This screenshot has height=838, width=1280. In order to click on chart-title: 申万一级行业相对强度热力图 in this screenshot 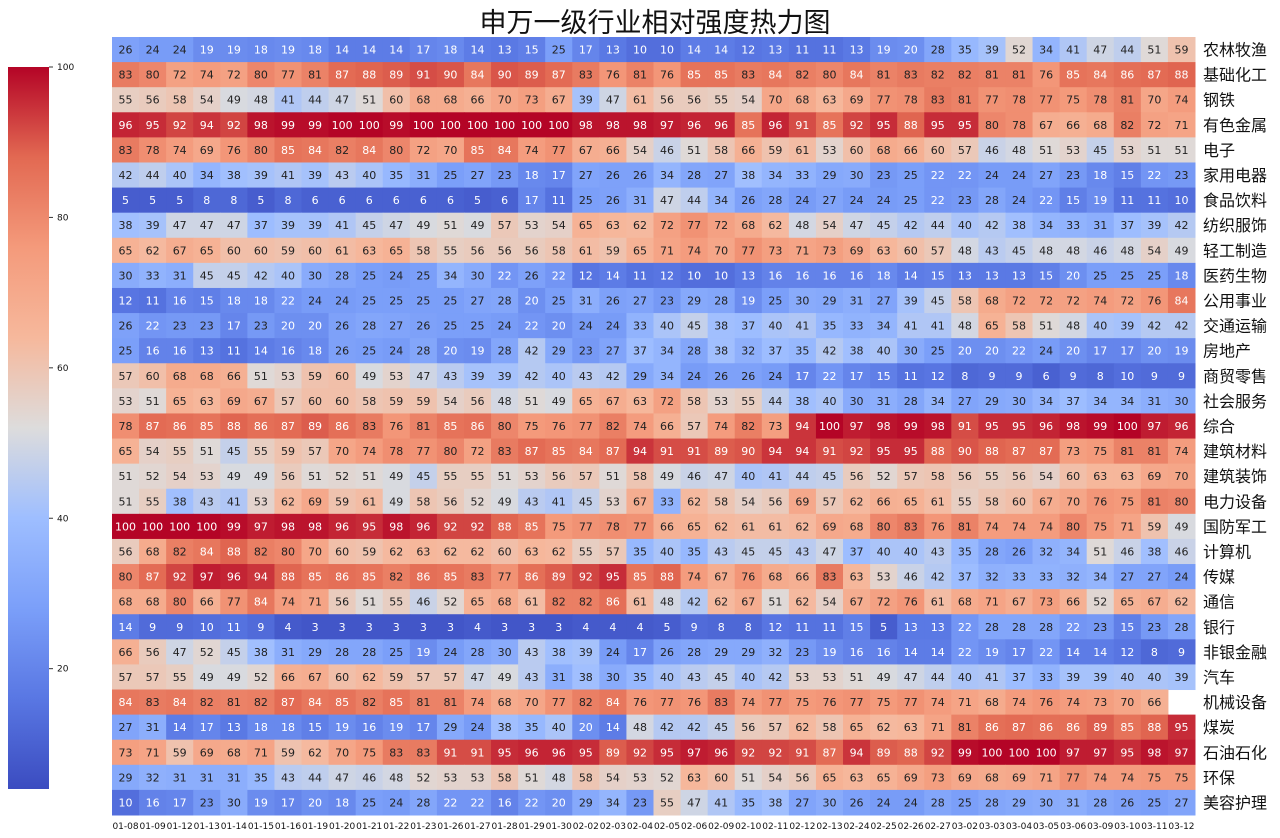, I will do `click(655, 23)`.